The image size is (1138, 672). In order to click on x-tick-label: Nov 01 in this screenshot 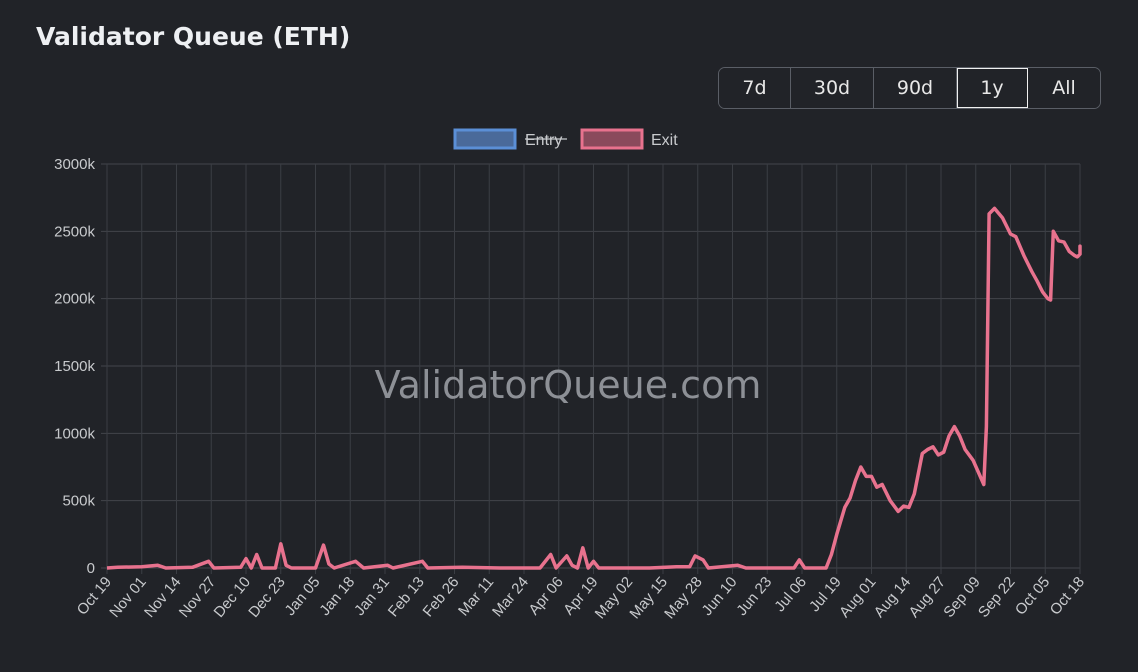, I will do `click(128, 597)`.